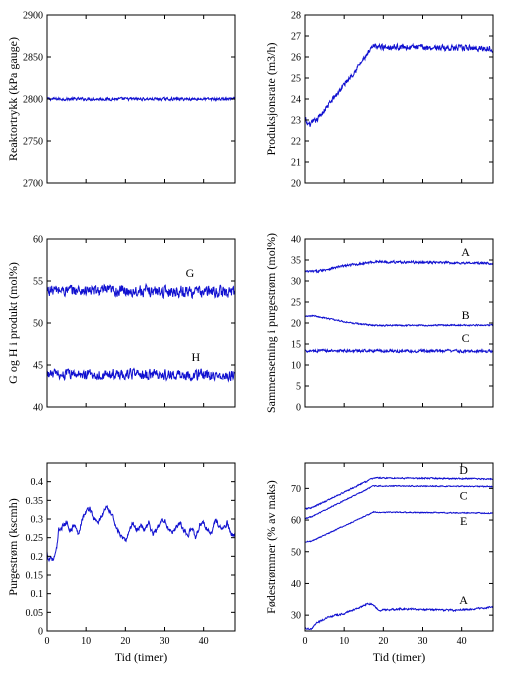 The image size is (508, 673). What do you see at coordinates (190, 273) in the screenshot?
I see `series-annotation: G` at bounding box center [190, 273].